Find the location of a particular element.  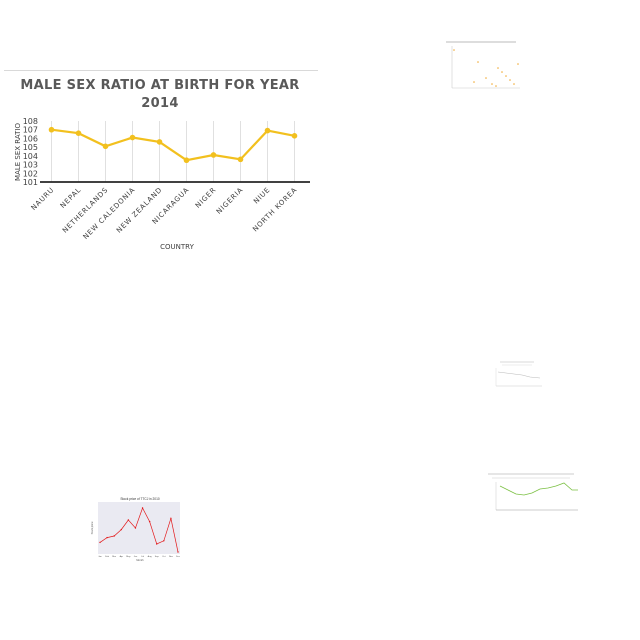

y-tick-label: 103 is located at coordinates (30, 165).